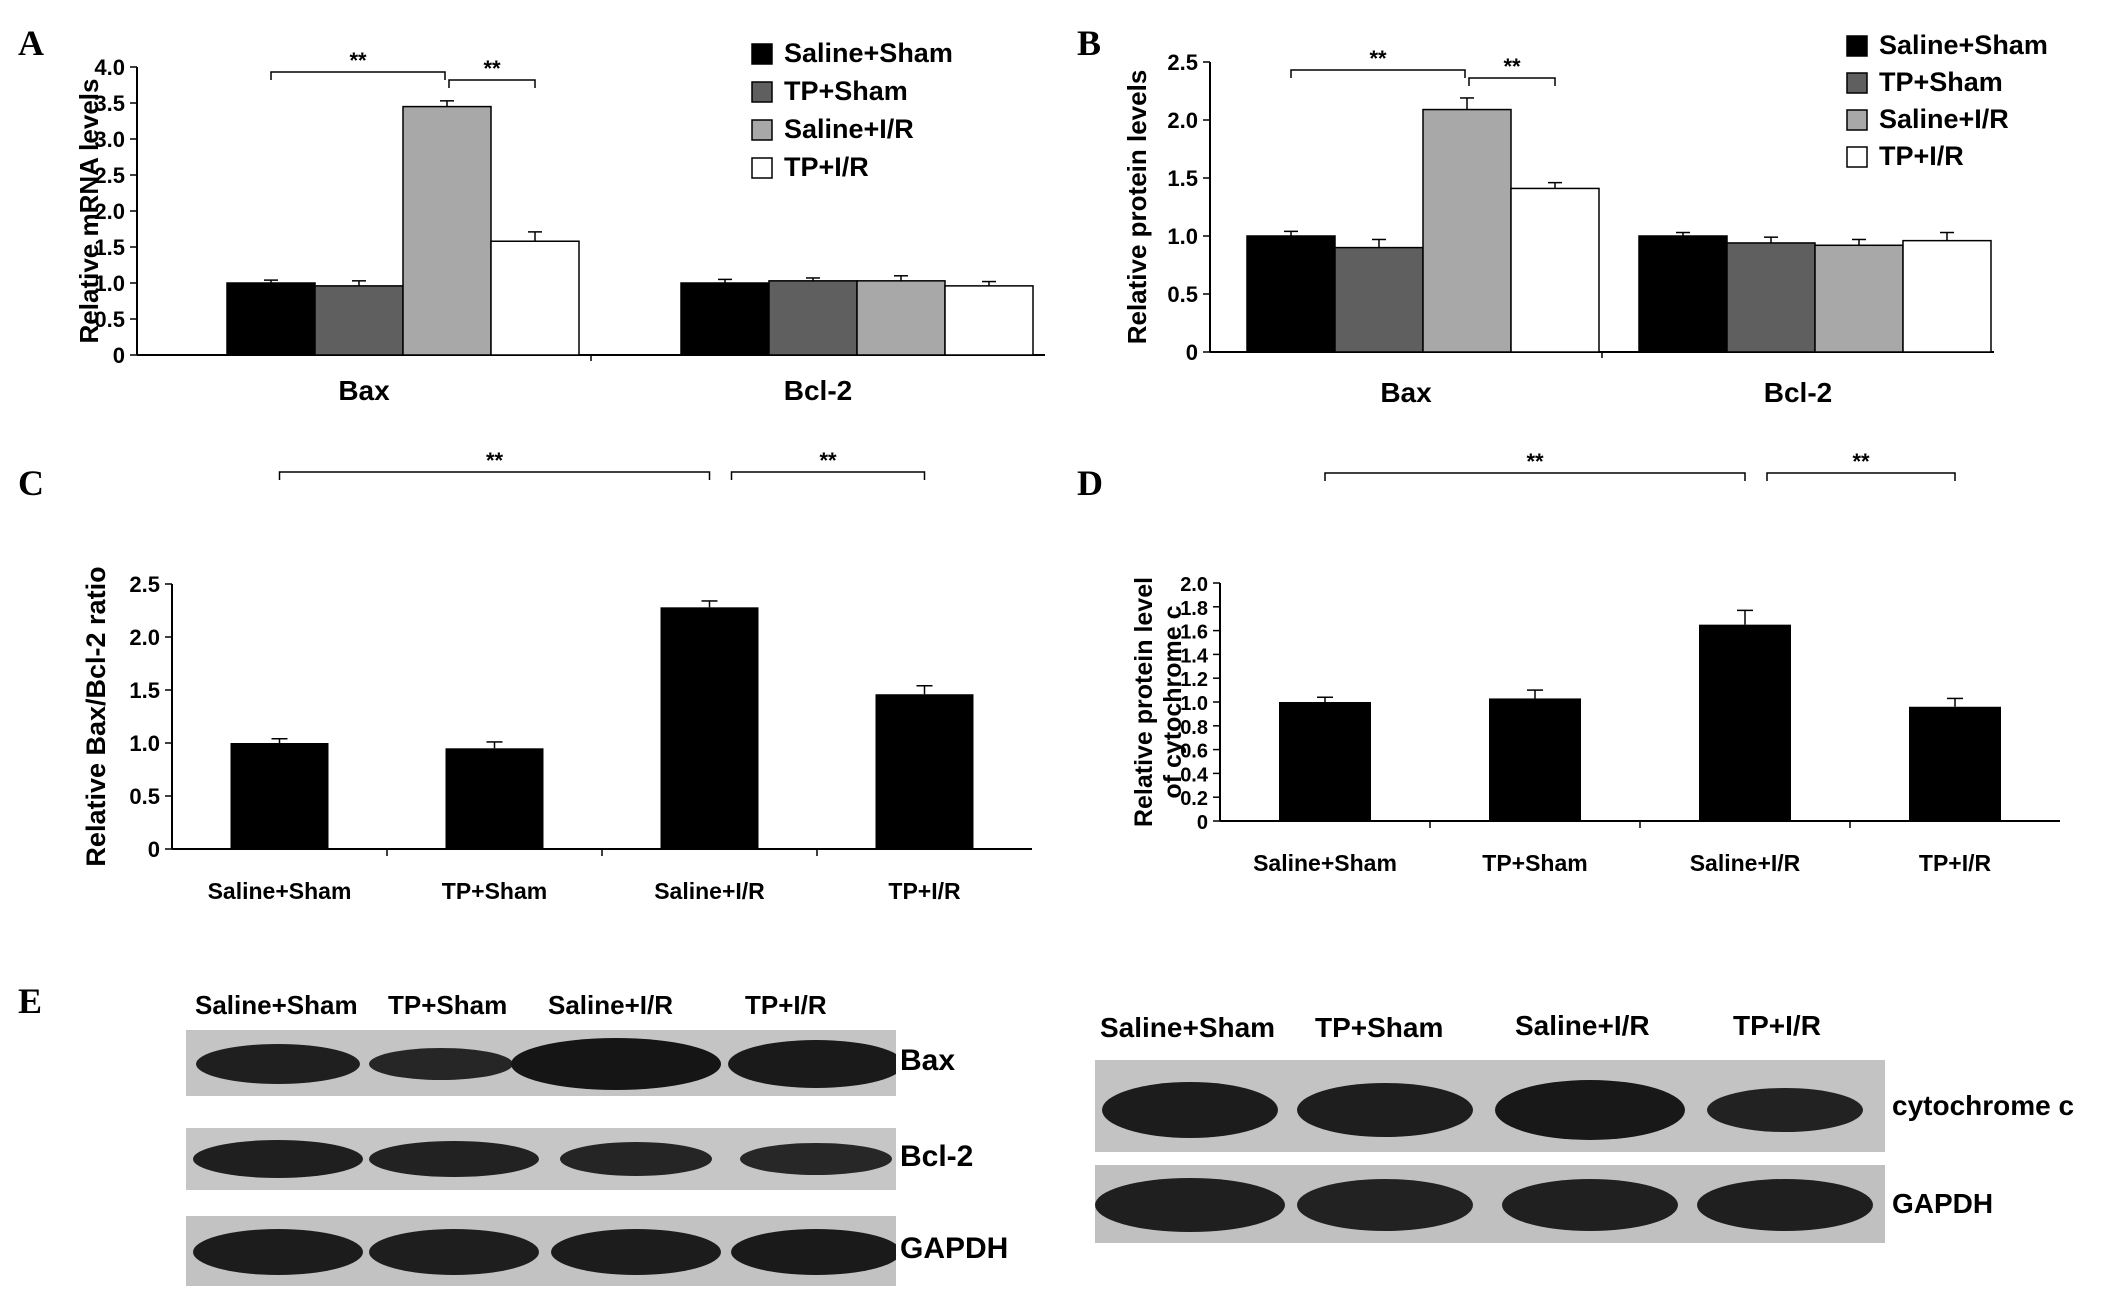 The image size is (2126, 1296). I want to click on chart-c-ytick-label-1: 0.5, so click(144, 796).